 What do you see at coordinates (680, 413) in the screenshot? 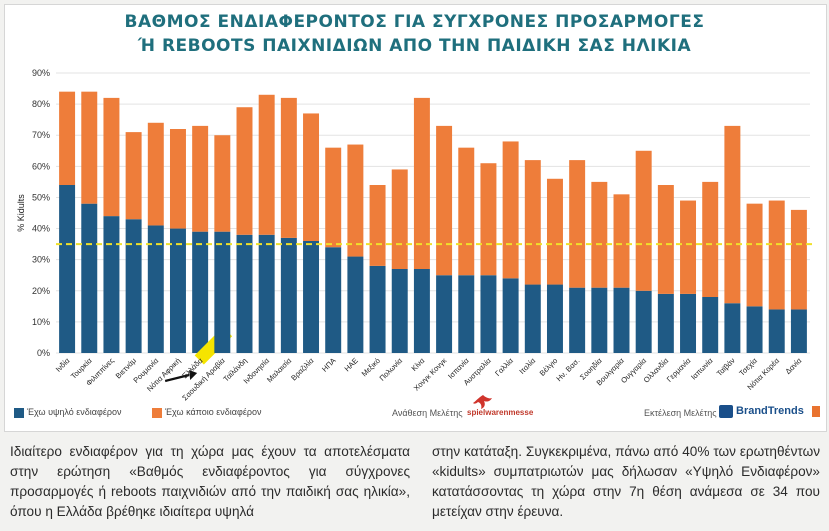
I see `execution-credit: Εκτέλεση Μελέτης` at bounding box center [680, 413].